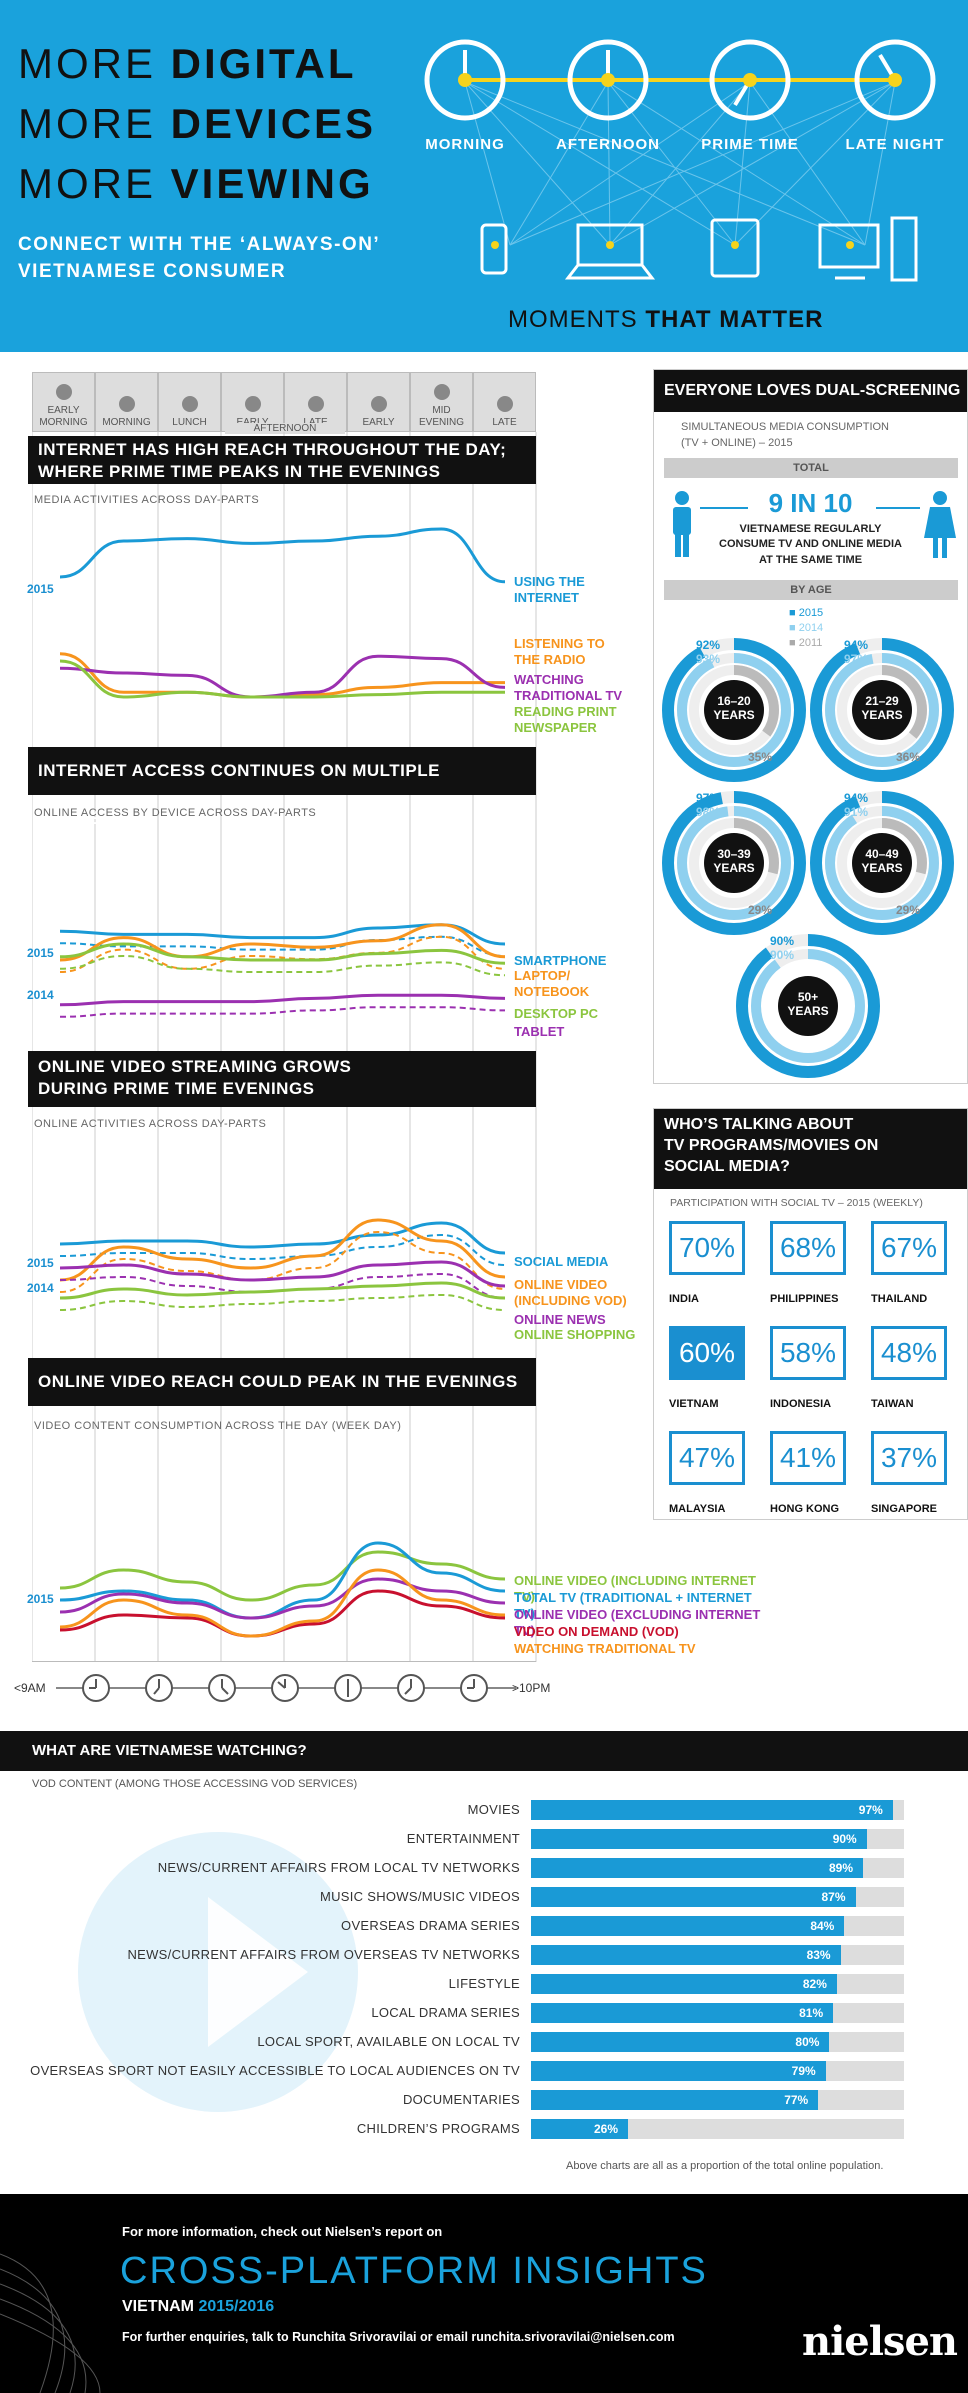  Describe the element at coordinates (637, 1622) in the screenshot. I see `legend-item: ONLINE VIDEO (EXCLUDING INTERNET TV)` at that location.